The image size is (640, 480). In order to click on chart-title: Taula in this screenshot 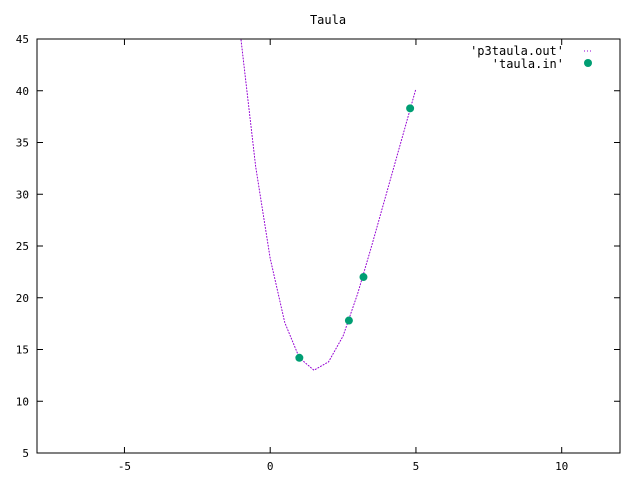, I will do `click(328, 20)`.